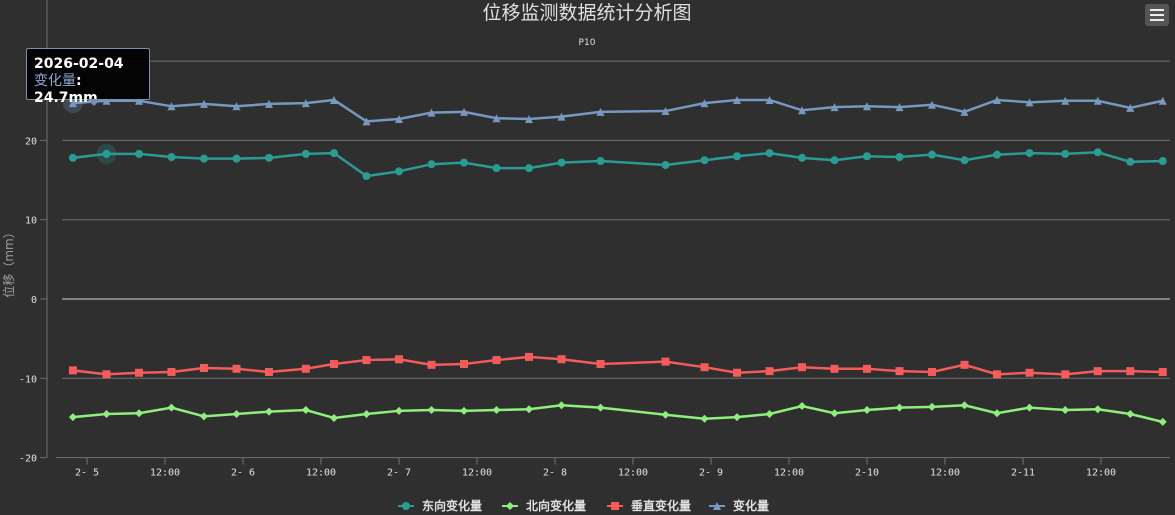 This screenshot has height=515, width=1175. I want to click on legend-item: 东向变化量, so click(440, 505).